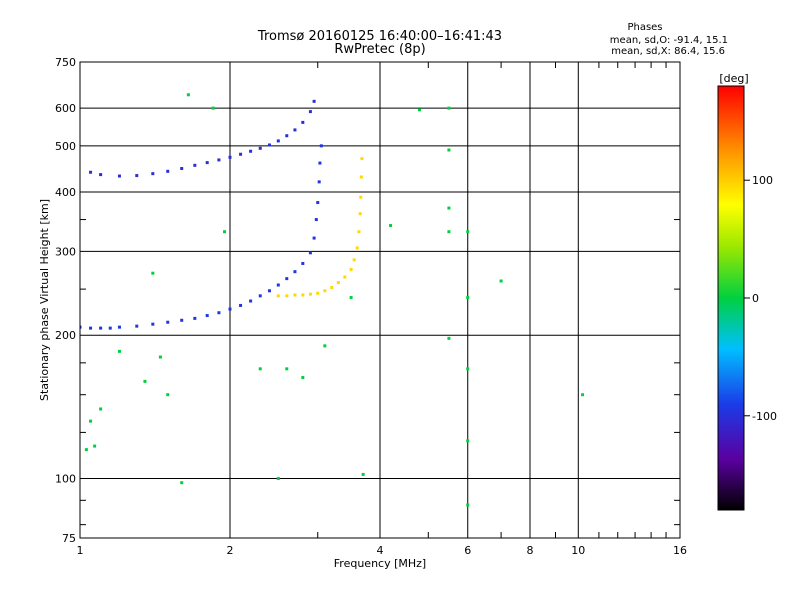 The width and height of the screenshot is (800, 600). Describe the element at coordinates (69, 538) in the screenshot. I see `y-tick-label: 75` at that location.